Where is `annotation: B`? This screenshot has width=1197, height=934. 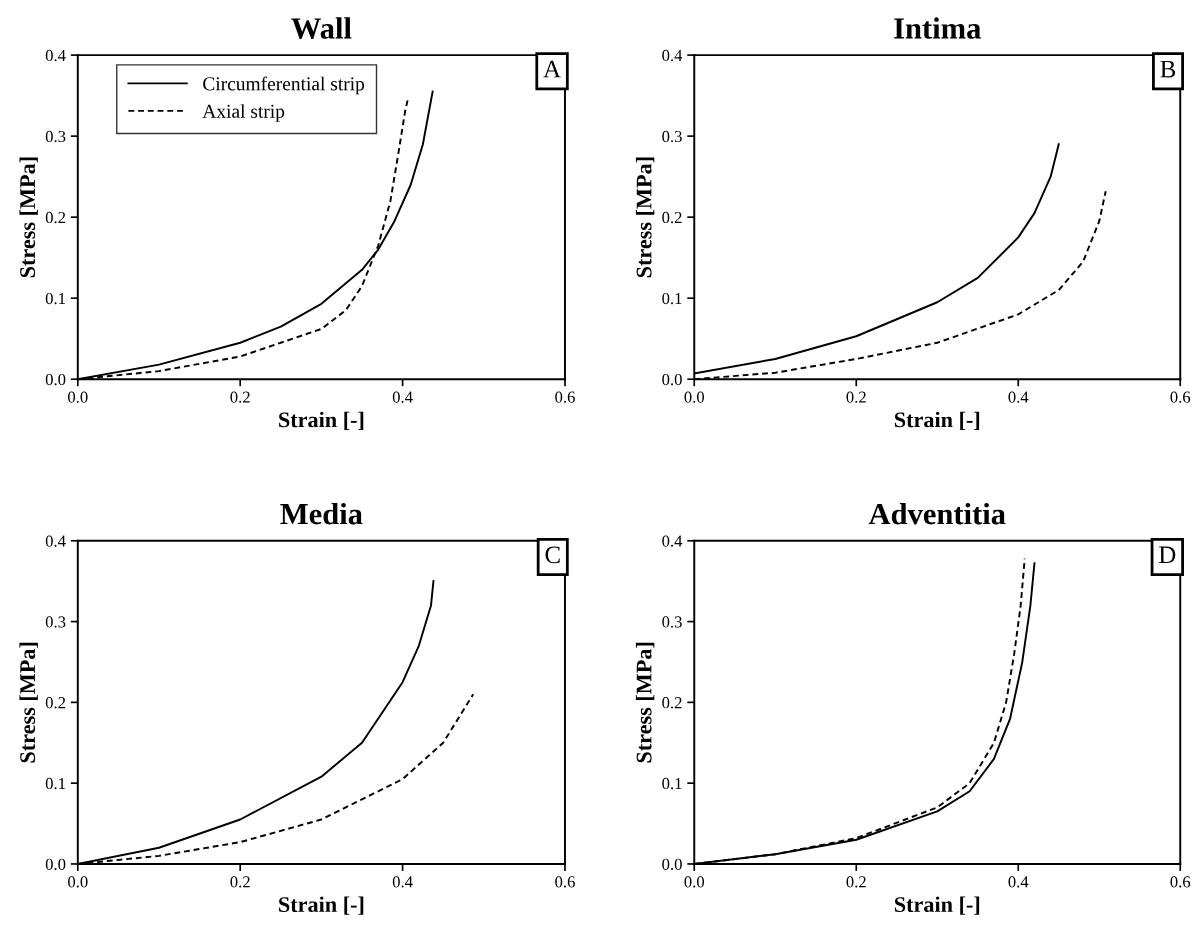
annotation: B is located at coordinates (1168, 69).